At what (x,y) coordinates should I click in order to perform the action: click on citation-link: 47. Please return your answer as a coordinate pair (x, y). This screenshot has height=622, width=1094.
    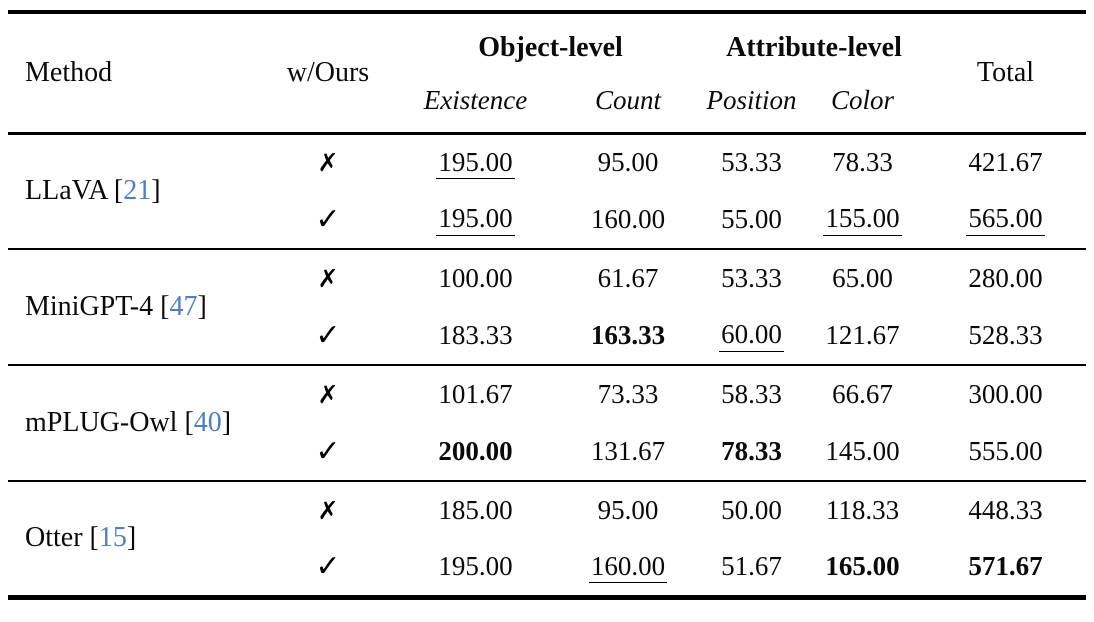
    Looking at the image, I should click on (183, 306).